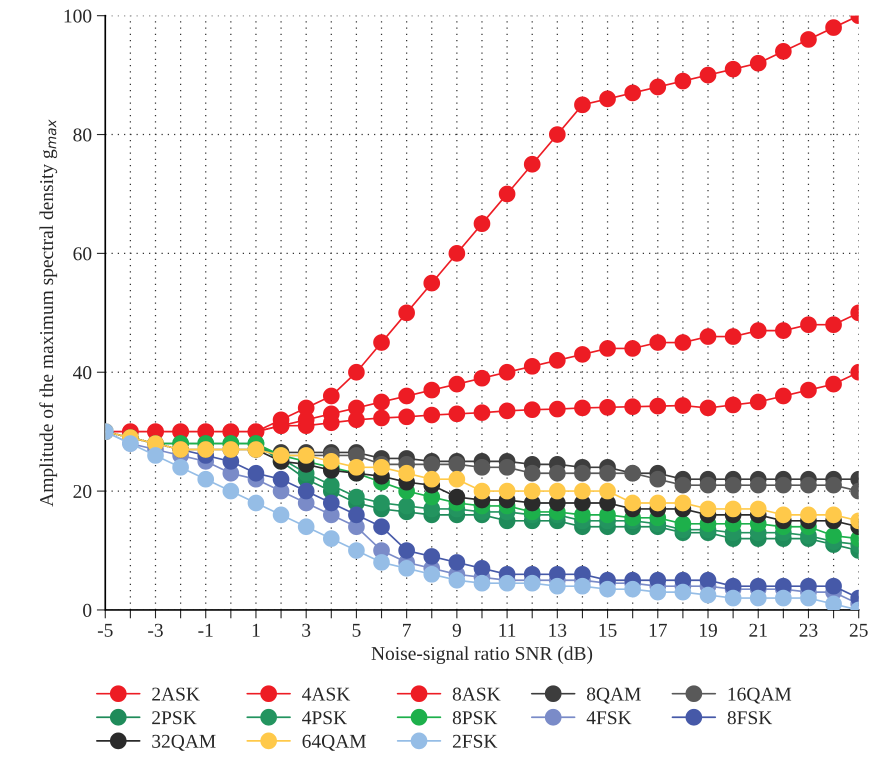 Image resolution: width=870 pixels, height=784 pixels. Describe the element at coordinates (82, 373) in the screenshot. I see `y-tick-label: 40` at that location.